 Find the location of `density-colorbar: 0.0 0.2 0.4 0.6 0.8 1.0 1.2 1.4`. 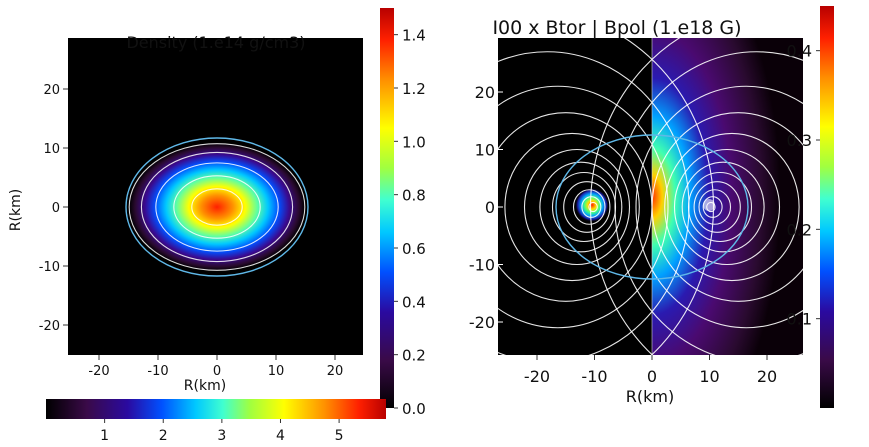

density-colorbar: 0.0 0.2 0.4 0.6 0.8 1.0 1.2 1.4 is located at coordinates (403, 213).